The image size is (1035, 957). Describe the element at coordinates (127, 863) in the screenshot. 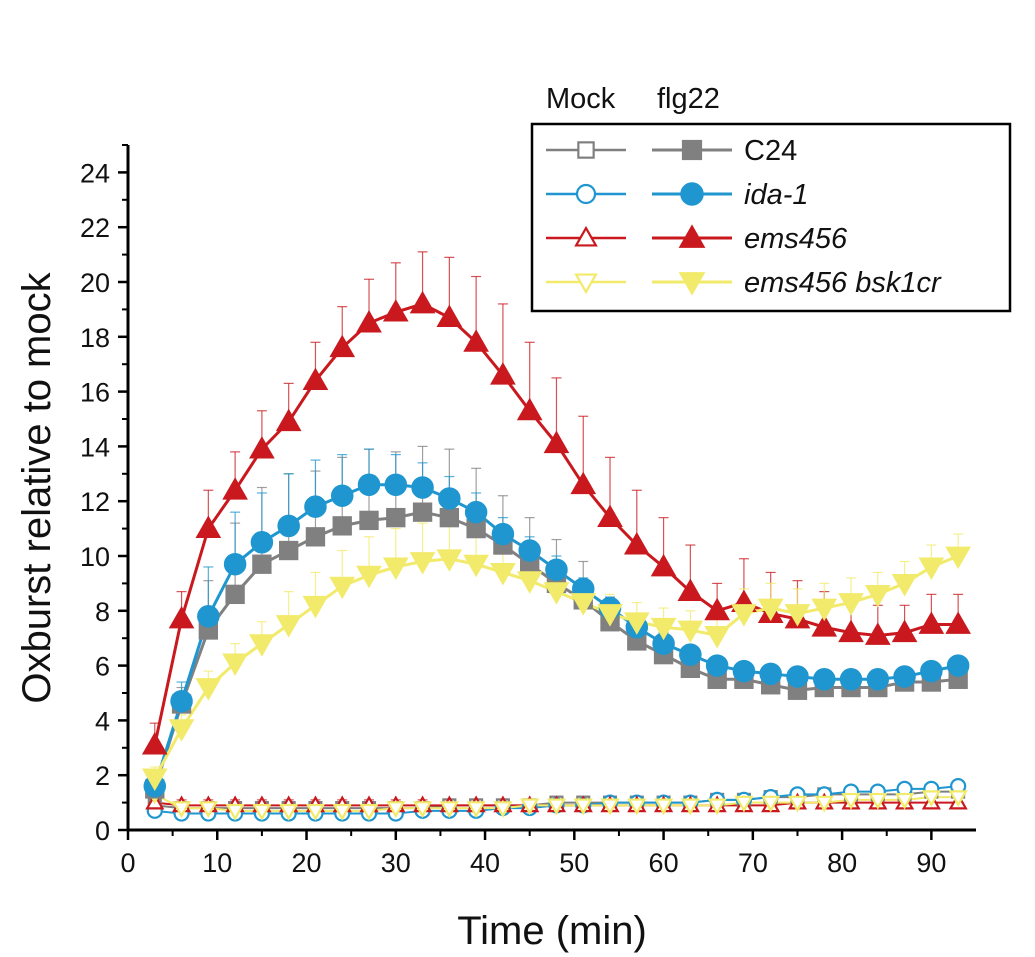

I see `x-tick-label: 0` at that location.